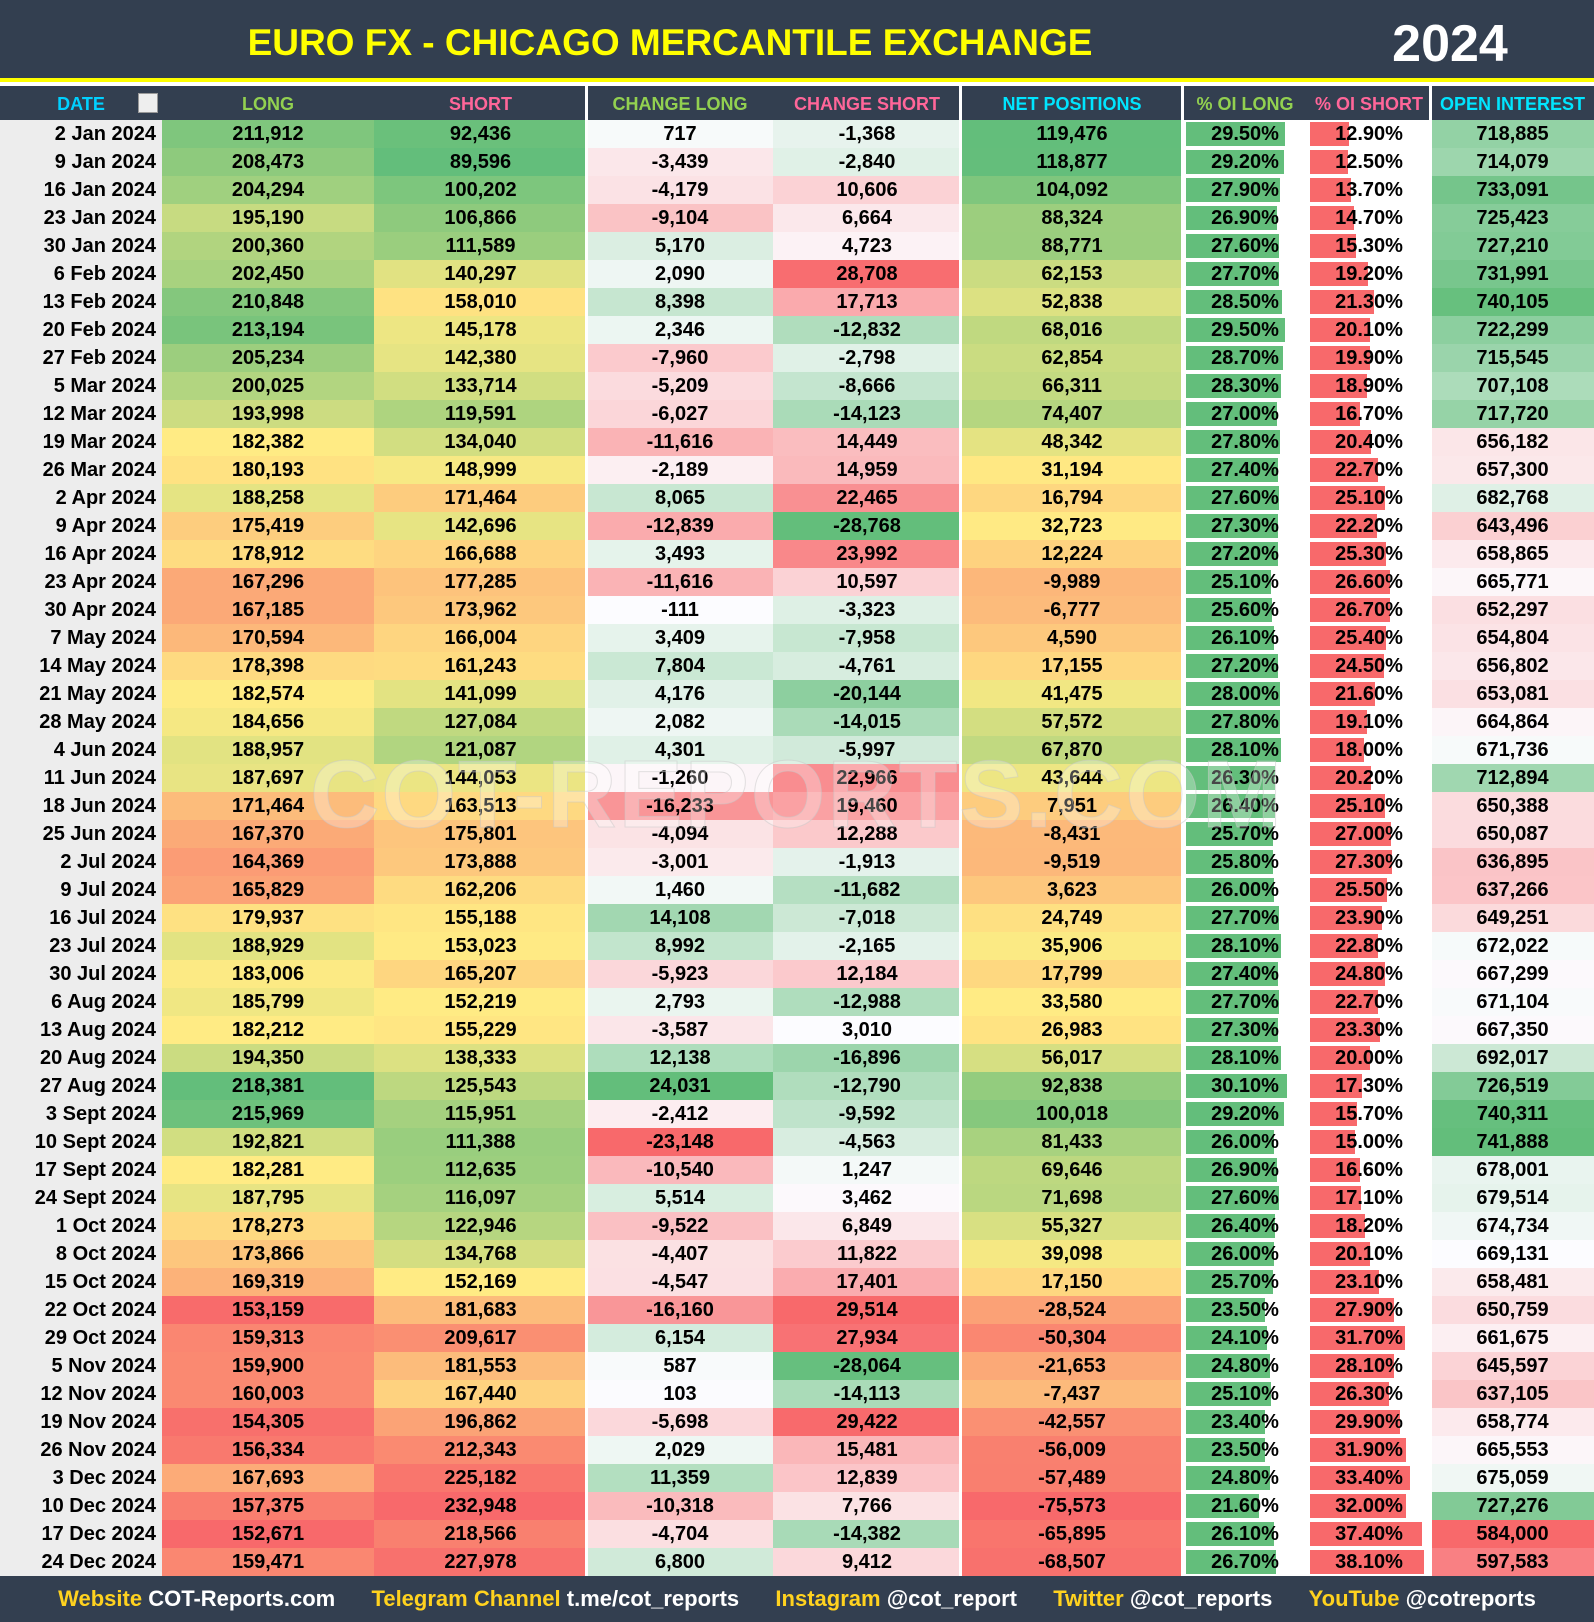 Image resolution: width=1594 pixels, height=1622 pixels. What do you see at coordinates (268, 1198) in the screenshot?
I see `value-cell: 187,795` at bounding box center [268, 1198].